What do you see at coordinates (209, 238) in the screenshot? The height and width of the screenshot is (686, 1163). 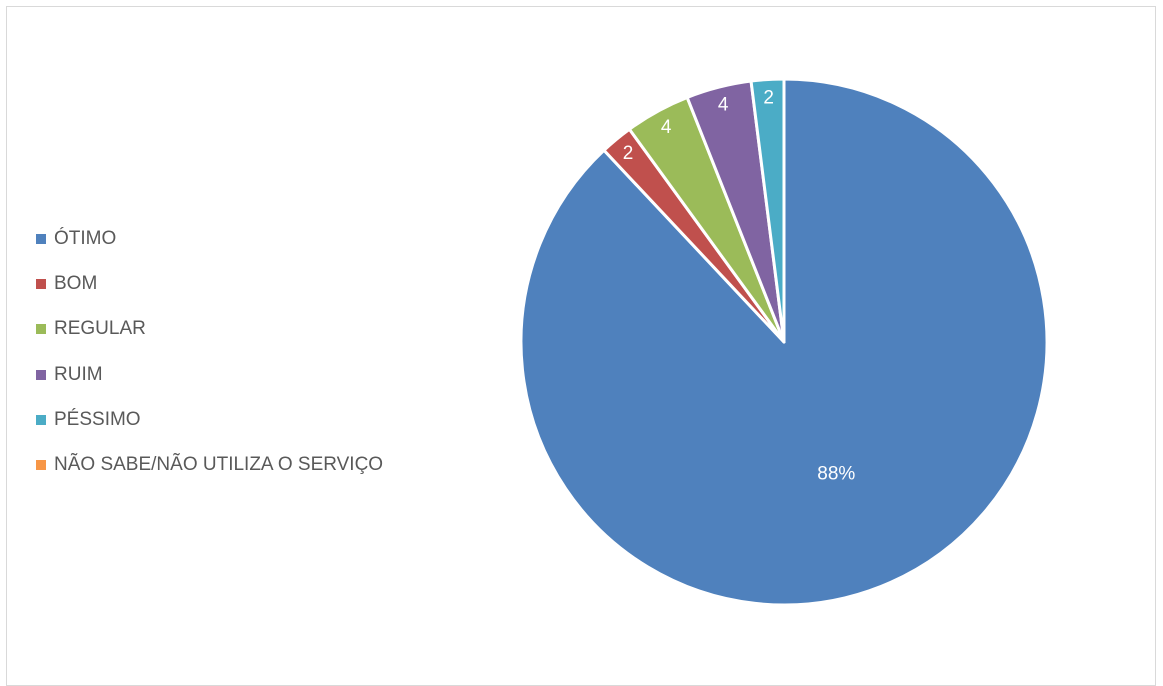 I see `legend-item-otimo: ÓTIMO` at bounding box center [209, 238].